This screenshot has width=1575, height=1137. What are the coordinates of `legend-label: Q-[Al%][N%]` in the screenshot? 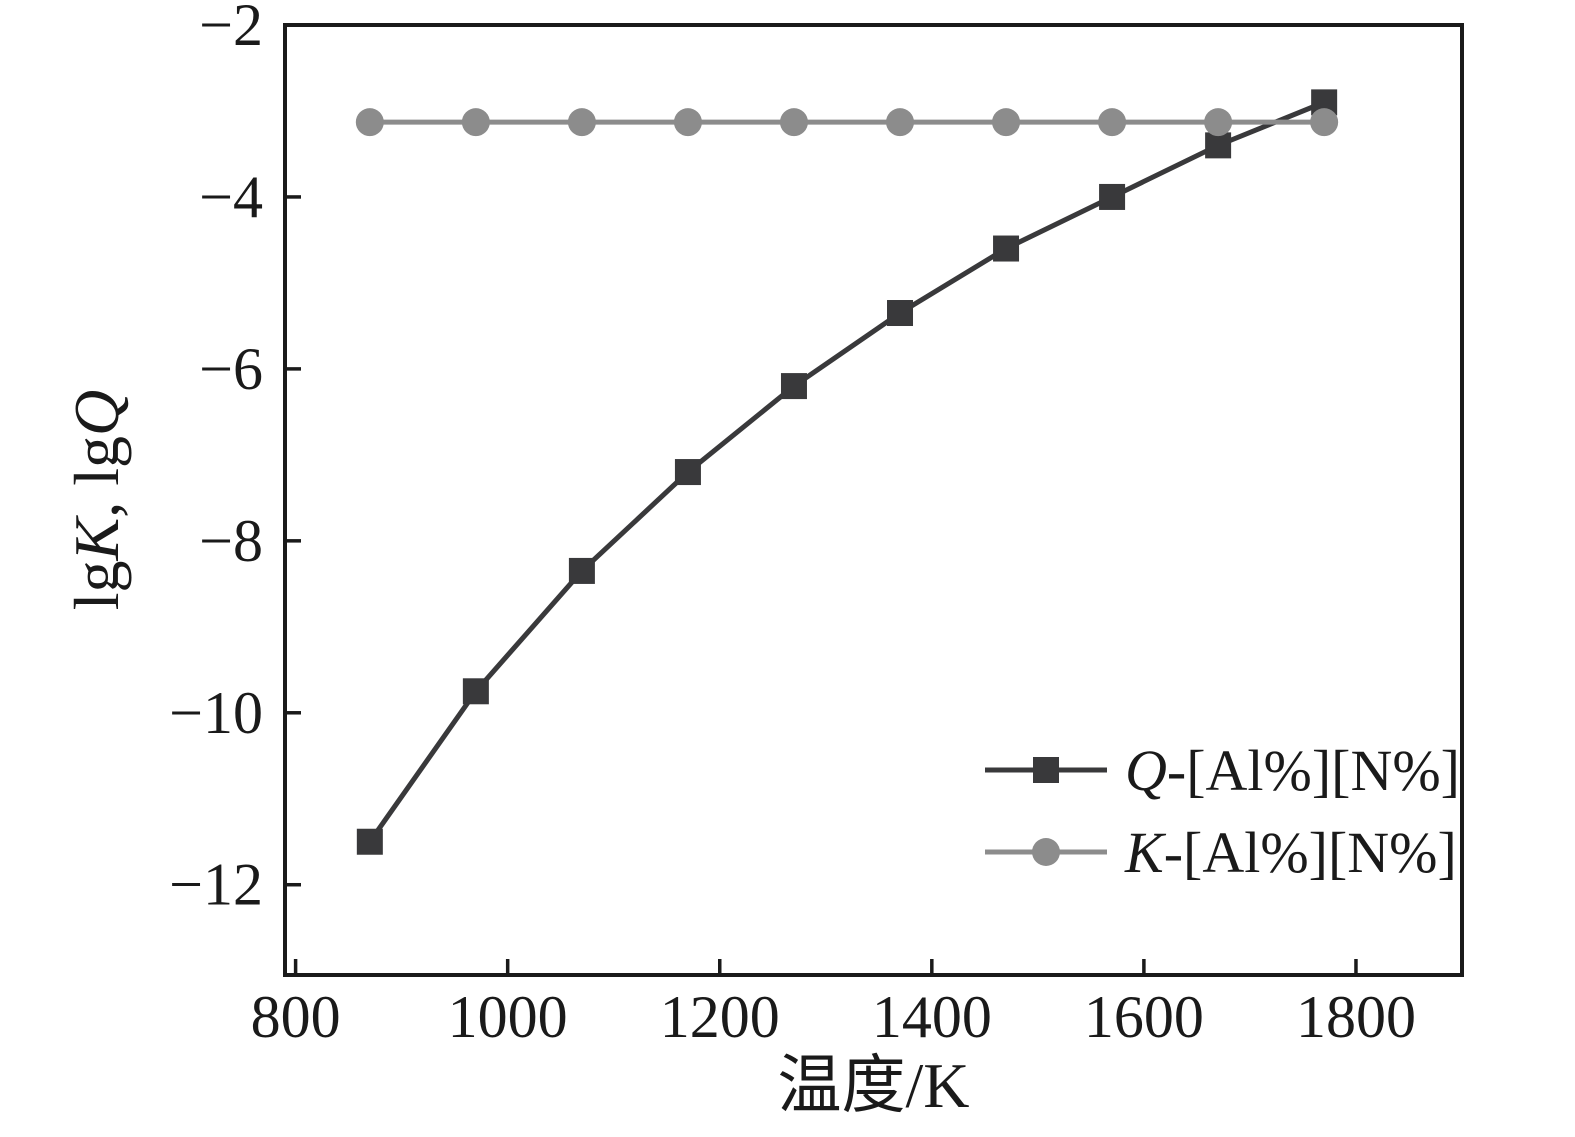 It's located at (1292, 770).